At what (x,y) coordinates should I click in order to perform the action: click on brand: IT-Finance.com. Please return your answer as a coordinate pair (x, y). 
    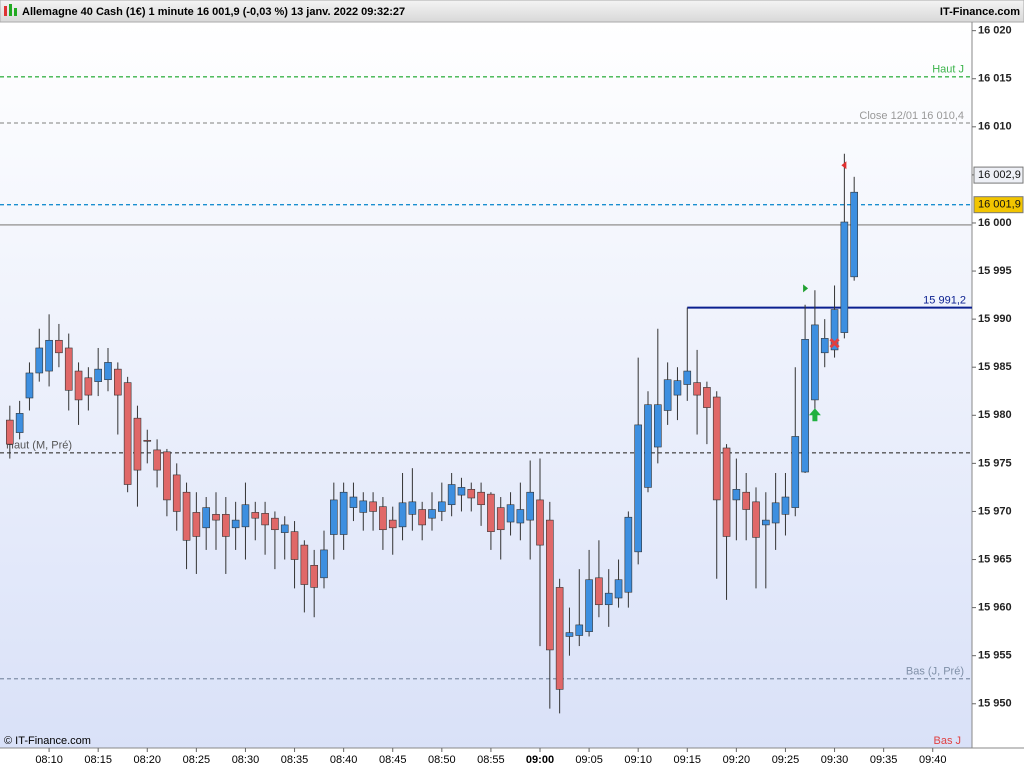
    Looking at the image, I should click on (980, 12).